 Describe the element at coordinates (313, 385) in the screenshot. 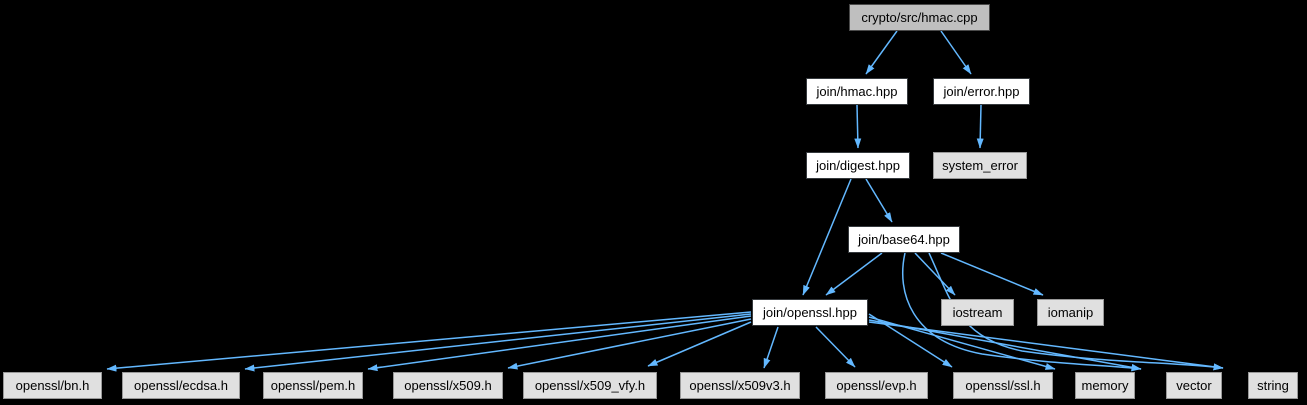

I see `node-pem-h: openssl/pem.h` at that location.